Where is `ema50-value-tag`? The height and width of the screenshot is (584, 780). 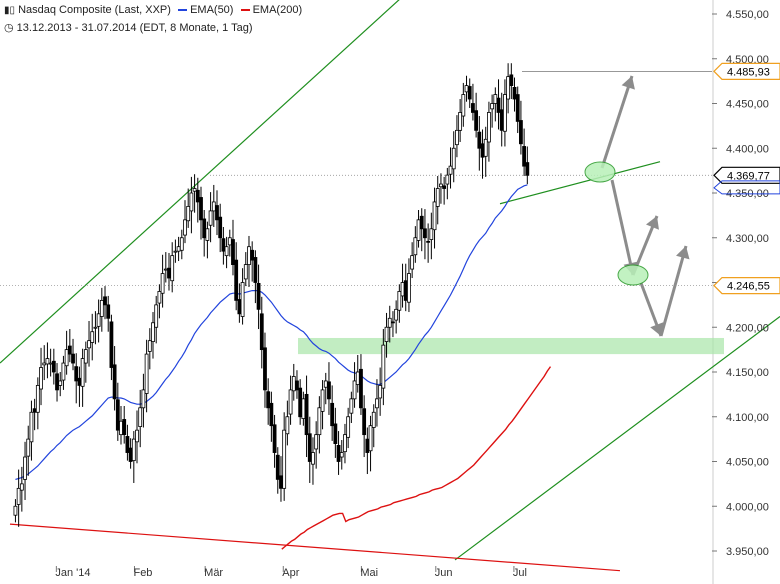 ema50-value-tag is located at coordinates (746, 187).